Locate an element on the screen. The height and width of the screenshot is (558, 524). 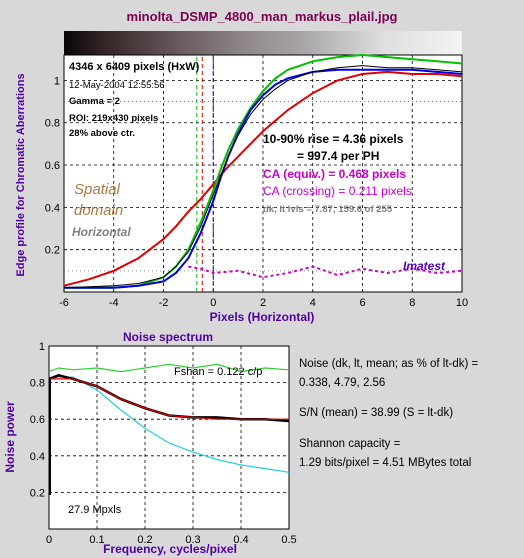
top-x-axis-label: Pixels (Horizontal) is located at coordinates (262, 317).